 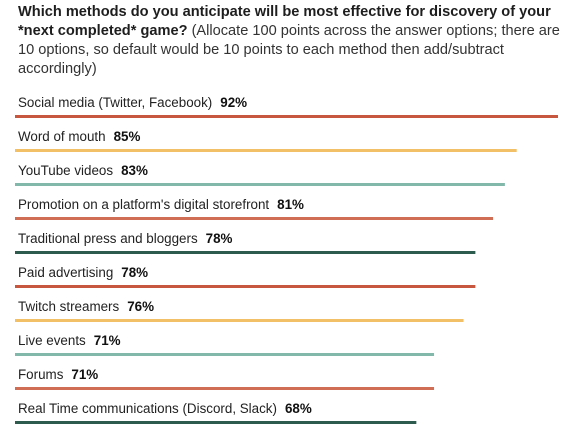 I want to click on value-label: 81%, so click(x=290, y=204).